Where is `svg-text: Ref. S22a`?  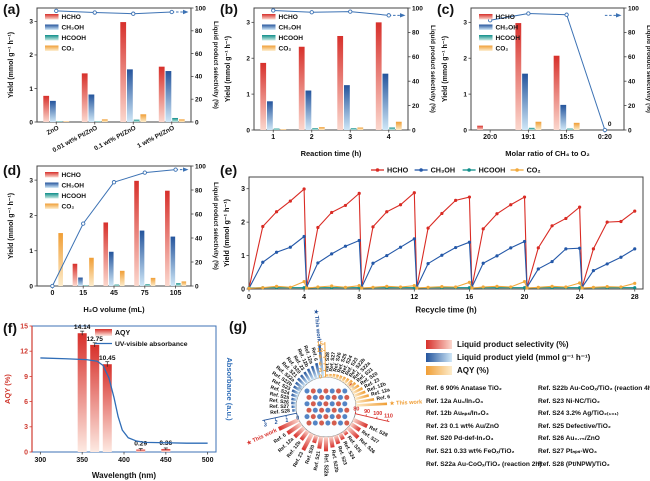
svg-text: Ref. S22a is located at coordinates (326, 465).